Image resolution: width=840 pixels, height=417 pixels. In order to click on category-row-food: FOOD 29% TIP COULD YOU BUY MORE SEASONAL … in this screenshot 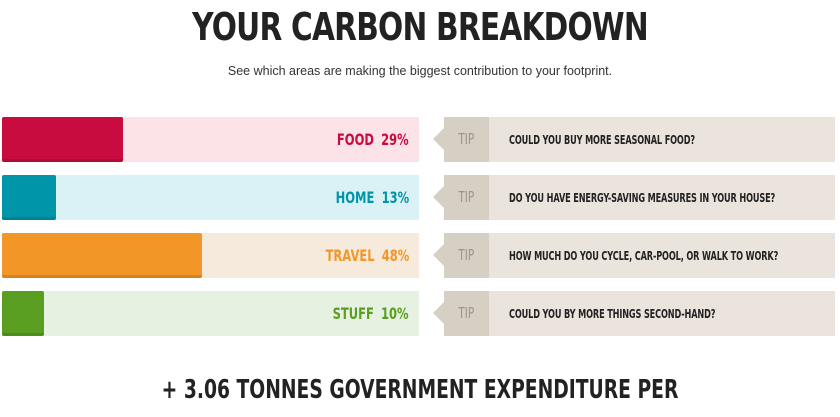, I will do `click(420, 139)`.